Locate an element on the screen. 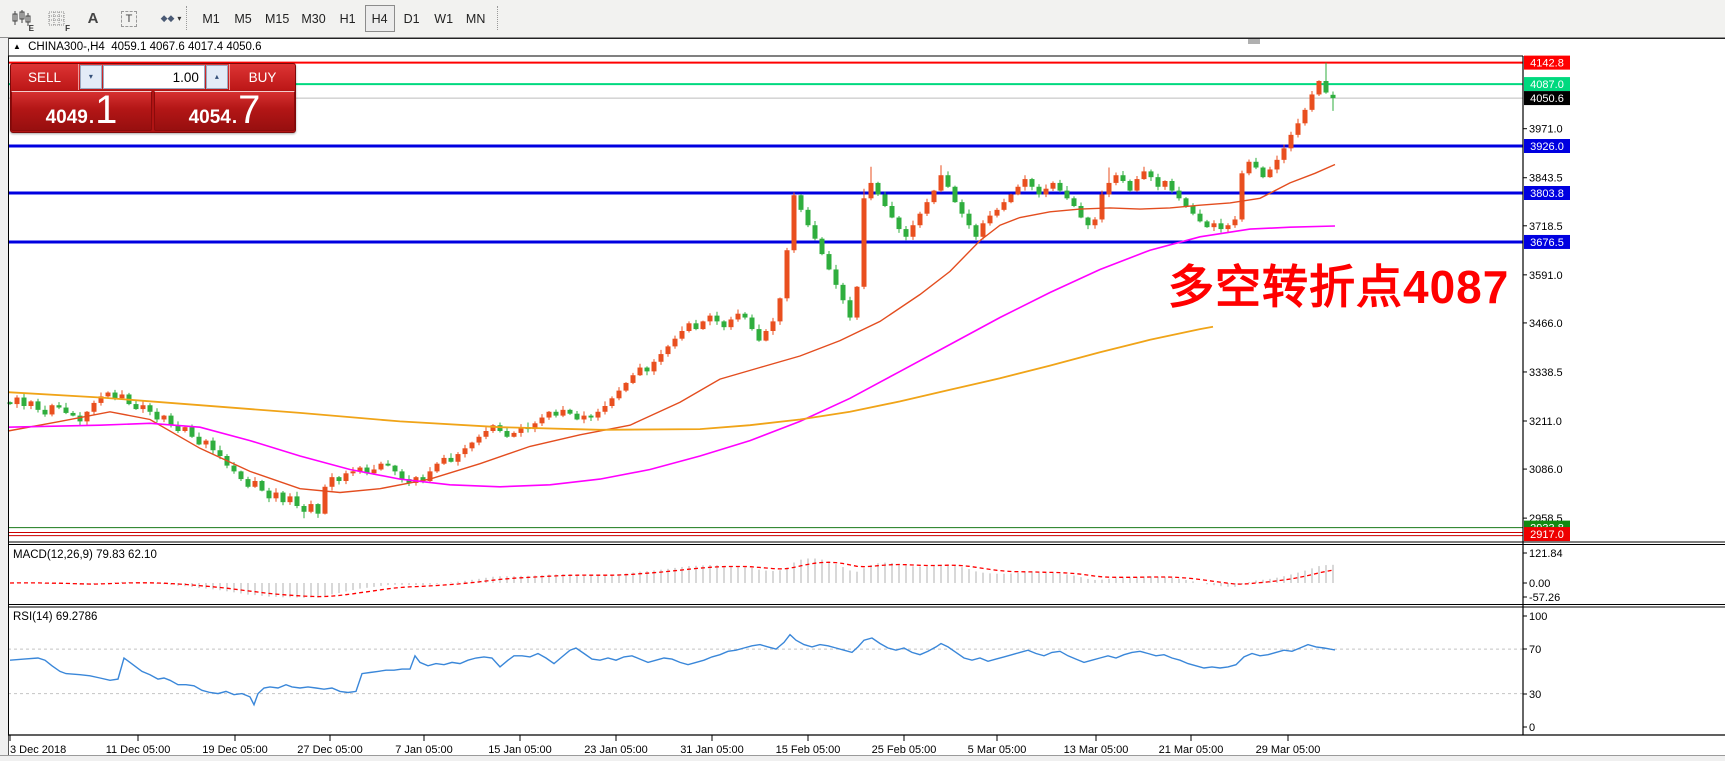  timeframe-d1: D1 is located at coordinates (412, 18).